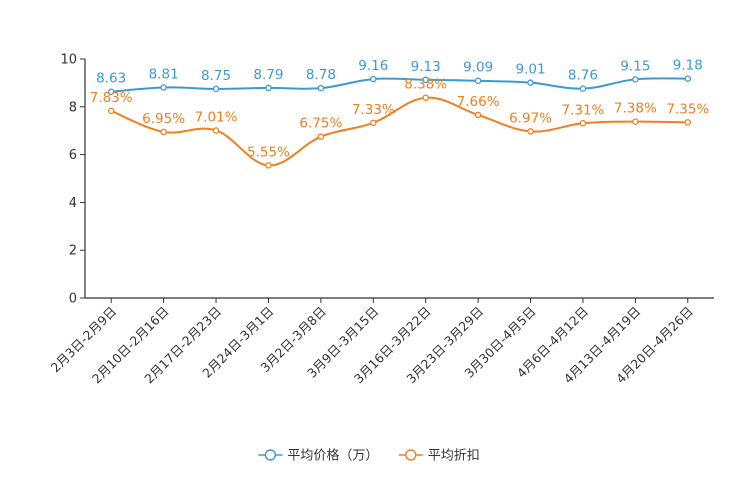  I want to click on y-tick-label: 0, so click(73, 299).